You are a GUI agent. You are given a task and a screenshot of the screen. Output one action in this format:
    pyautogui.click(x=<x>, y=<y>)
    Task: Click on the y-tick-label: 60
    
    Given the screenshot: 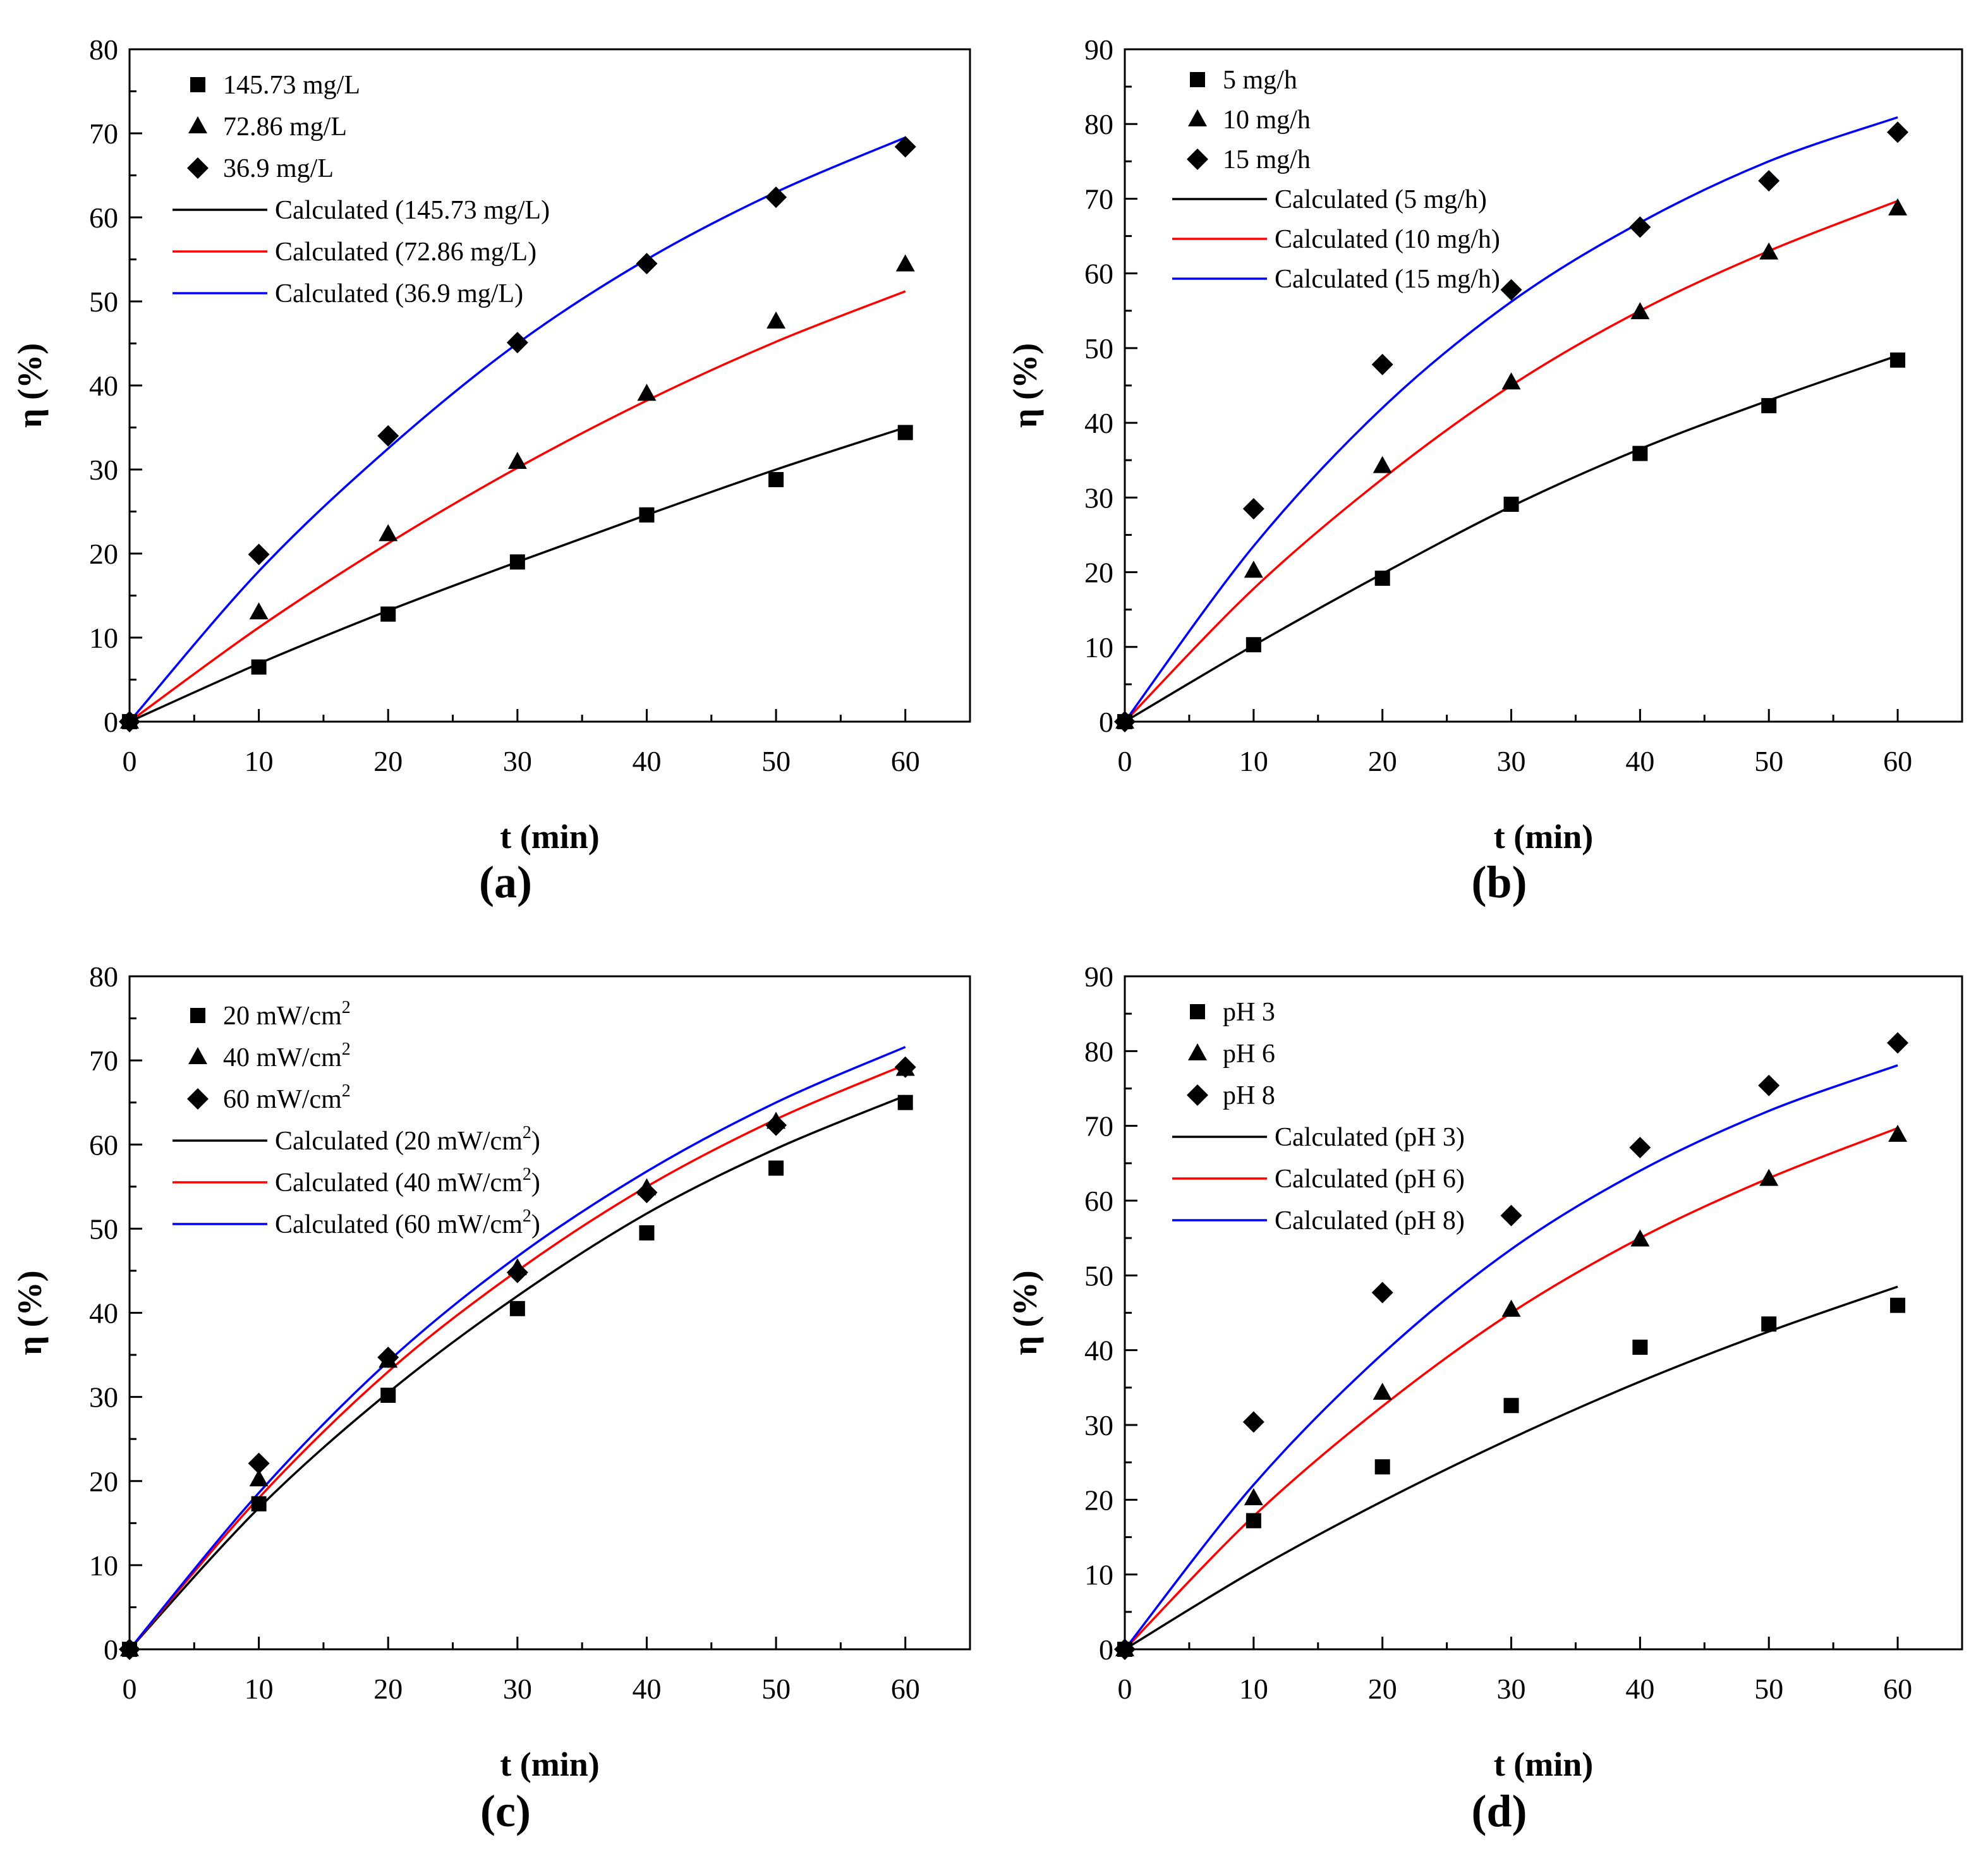 What is the action you would take?
    pyautogui.click(x=1098, y=1201)
    